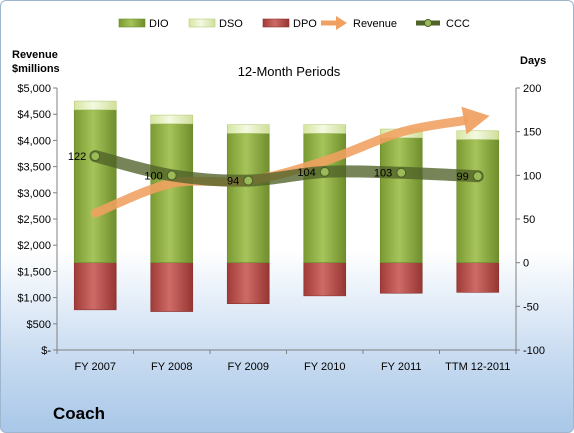 This screenshot has height=433, width=574. Describe the element at coordinates (526, 264) in the screenshot. I see `right-tick-label: 0` at that location.